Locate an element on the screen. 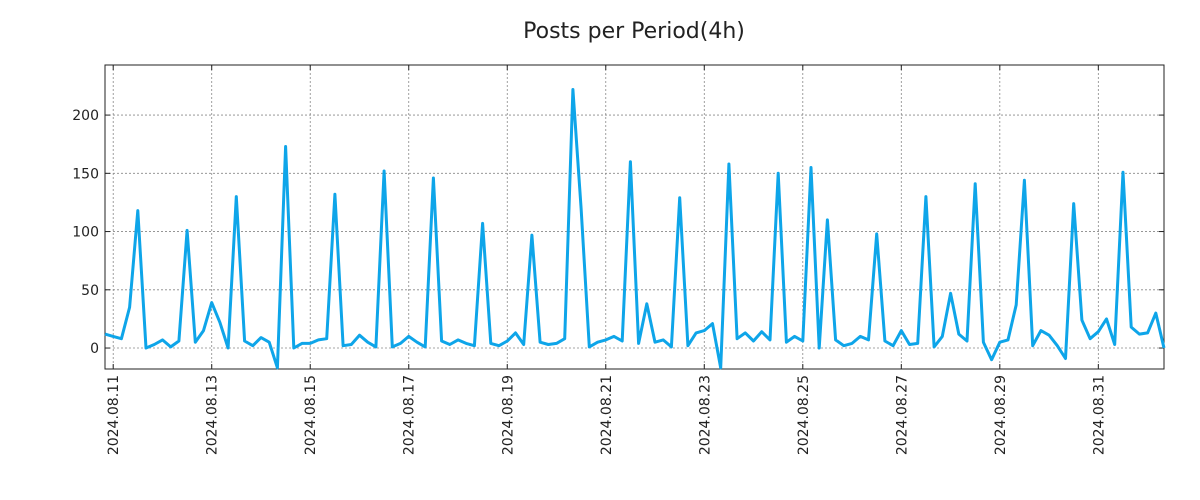  y-tick-label: 150 is located at coordinates (85, 174).